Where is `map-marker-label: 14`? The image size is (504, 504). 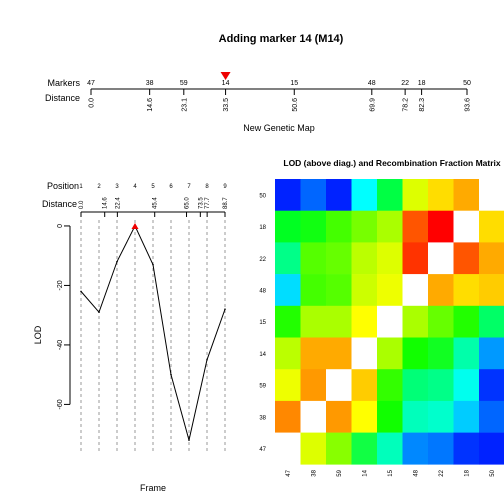
map-marker-label: 14 is located at coordinates (226, 83).